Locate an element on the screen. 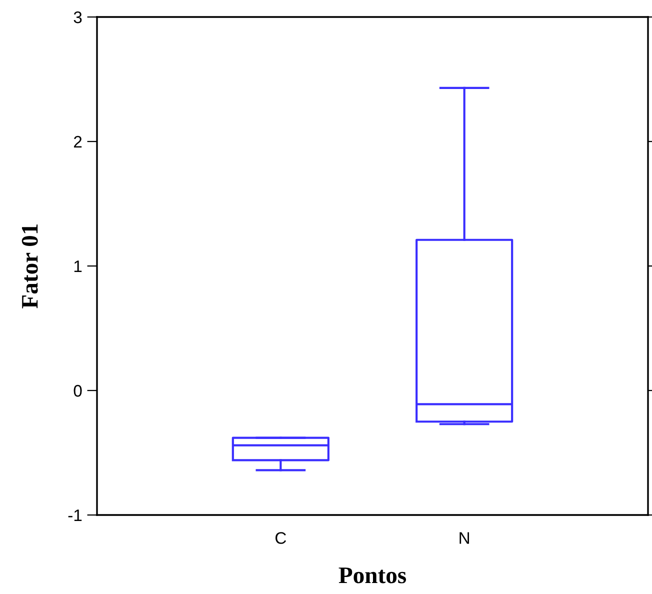  y-tick-label: 2 is located at coordinates (78, 142).